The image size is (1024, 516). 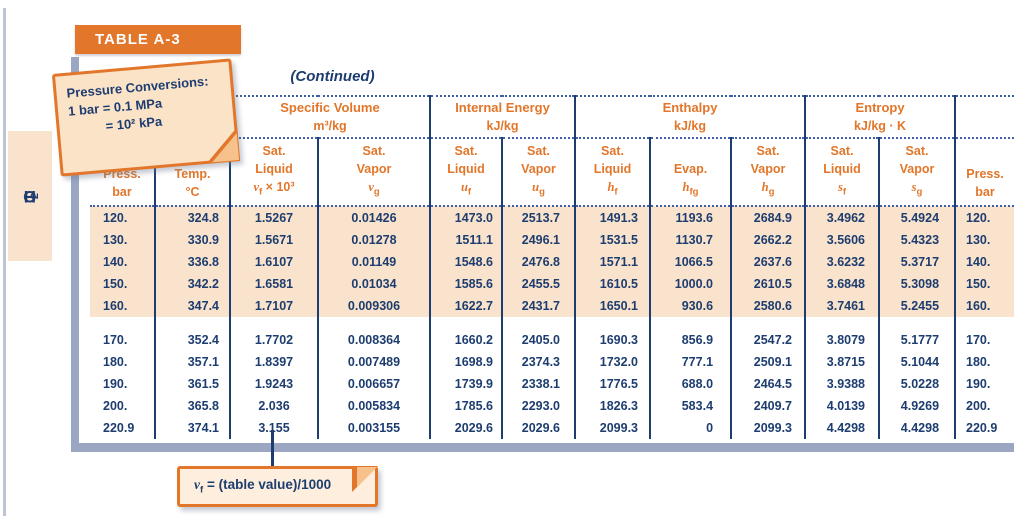 I want to click on table-frame-vertical-bar, so click(x=75, y=254).